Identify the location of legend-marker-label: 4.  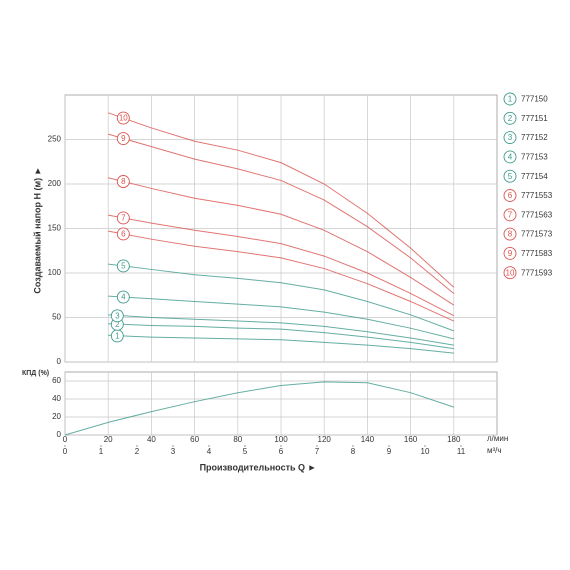
(510, 157).